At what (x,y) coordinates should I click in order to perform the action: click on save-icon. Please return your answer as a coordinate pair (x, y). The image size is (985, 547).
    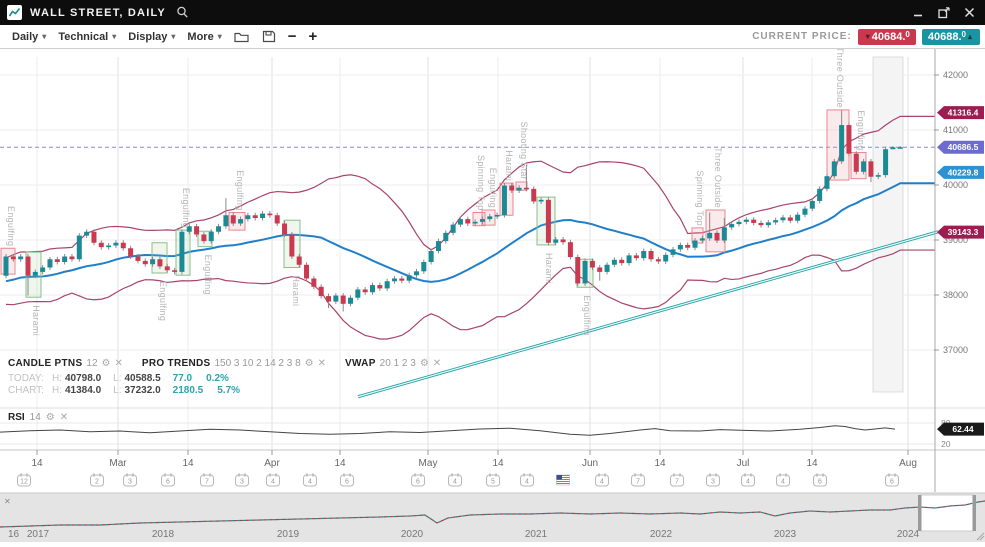
    Looking at the image, I should click on (269, 36).